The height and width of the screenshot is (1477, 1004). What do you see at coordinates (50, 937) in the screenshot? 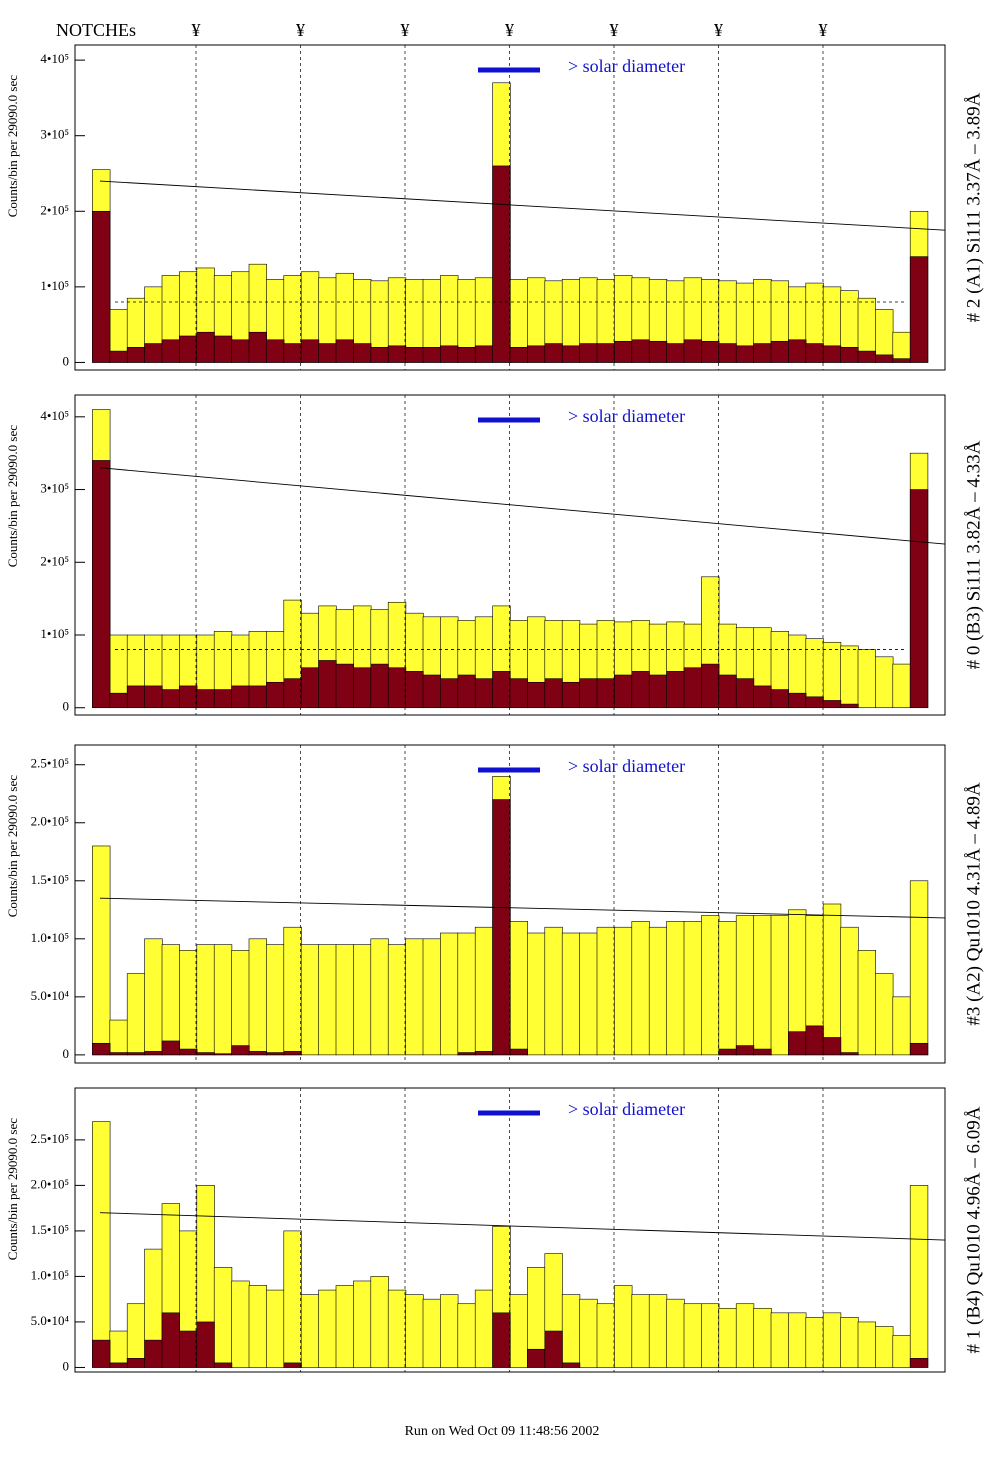
I see `y-tick-label: 1.0•10⁵` at bounding box center [50, 937].